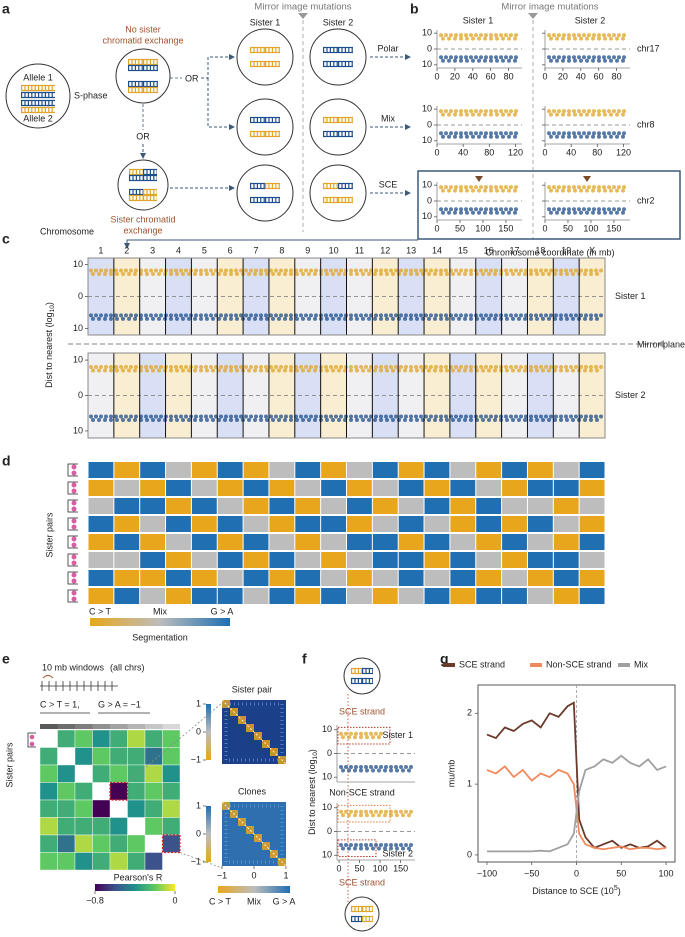 Image resolution: width=685 pixels, height=937 pixels. Describe the element at coordinates (67, 231) in the screenshot. I see `label: Chromosome` at that location.